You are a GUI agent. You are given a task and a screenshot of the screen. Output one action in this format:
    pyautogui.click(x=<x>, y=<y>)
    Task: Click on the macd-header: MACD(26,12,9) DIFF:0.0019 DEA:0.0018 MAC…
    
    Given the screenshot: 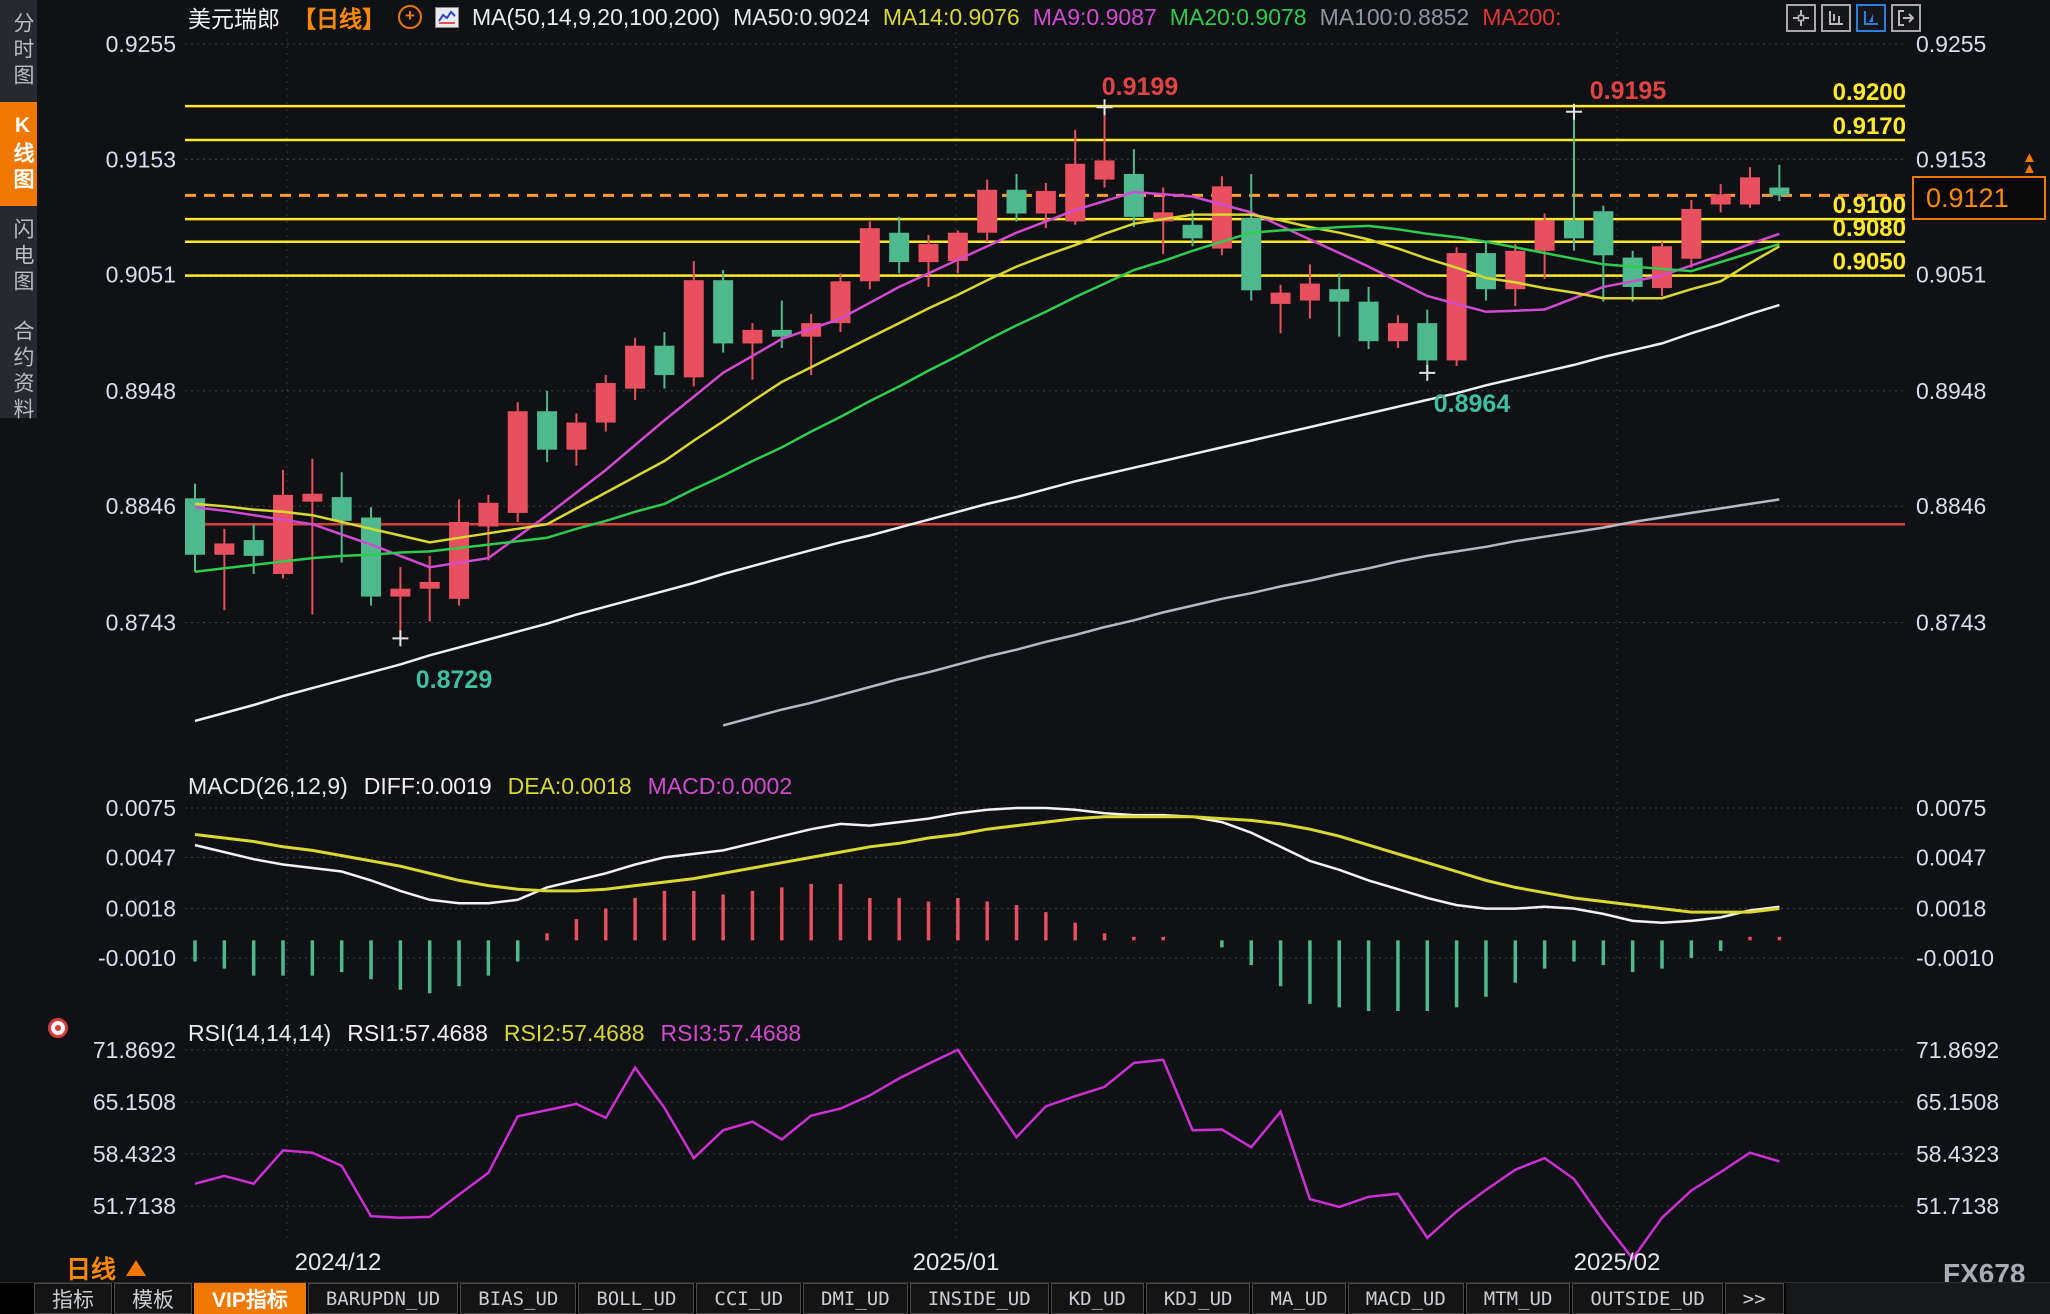 What is the action you would take?
    pyautogui.click(x=490, y=786)
    